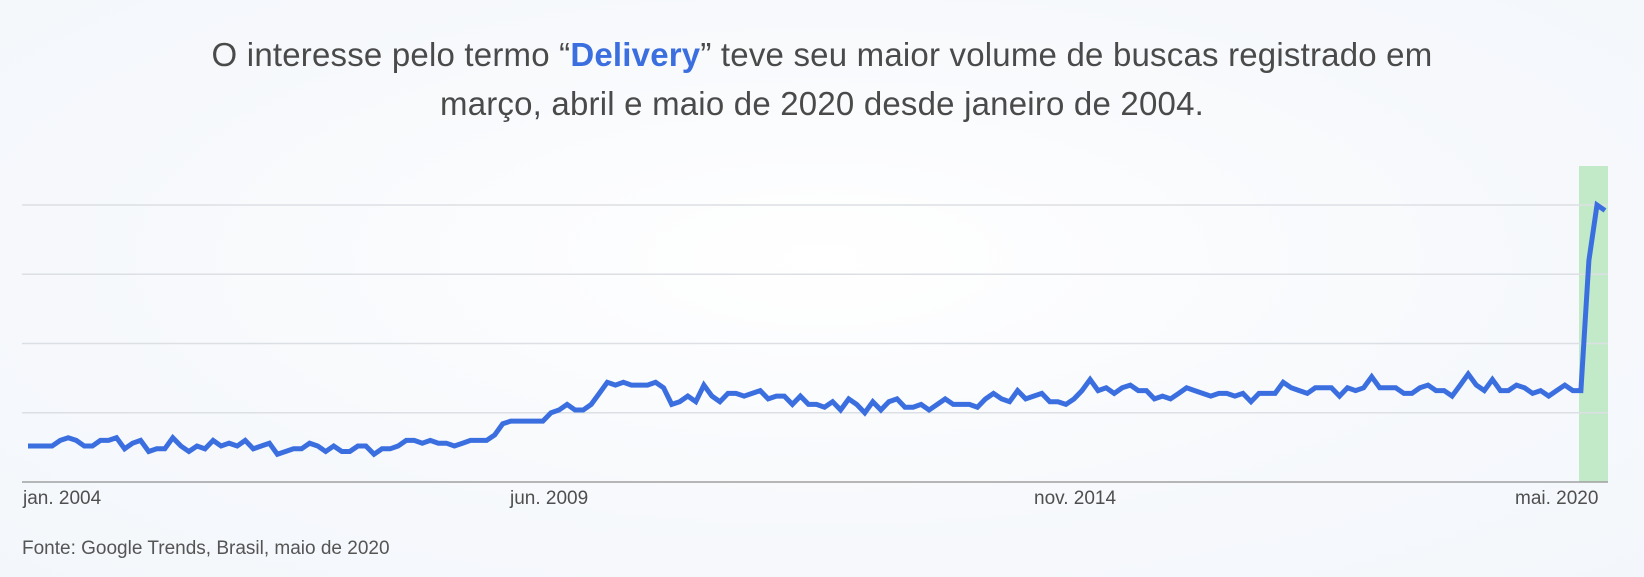 The height and width of the screenshot is (577, 1644). I want to click on x-tick-label: nov. 2014, so click(1075, 498).